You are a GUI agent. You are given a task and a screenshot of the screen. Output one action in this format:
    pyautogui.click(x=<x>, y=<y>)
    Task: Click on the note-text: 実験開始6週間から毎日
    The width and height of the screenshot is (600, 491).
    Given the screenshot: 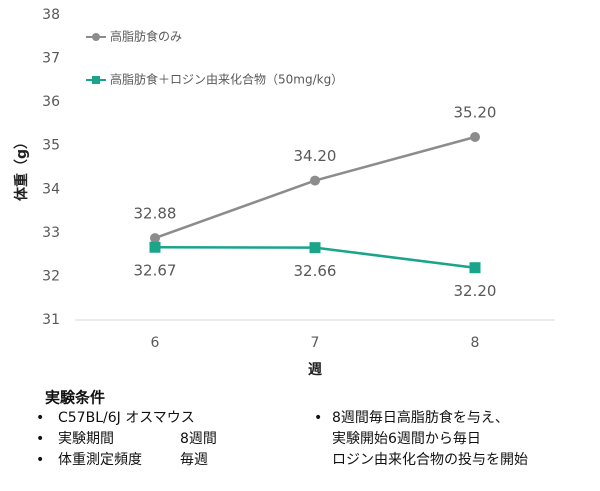 What is the action you would take?
    pyautogui.click(x=406, y=439)
    